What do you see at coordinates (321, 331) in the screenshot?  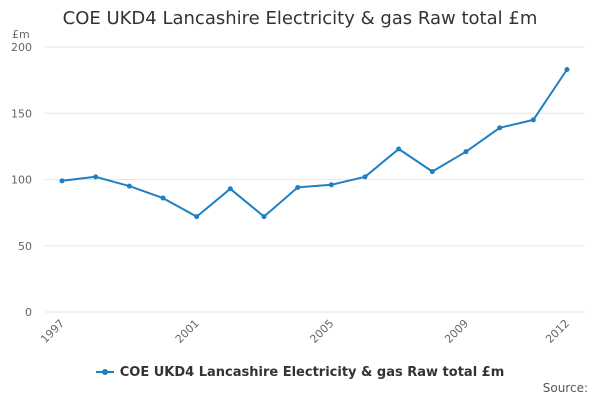 I see `x-tick-label: 2005` at bounding box center [321, 331].